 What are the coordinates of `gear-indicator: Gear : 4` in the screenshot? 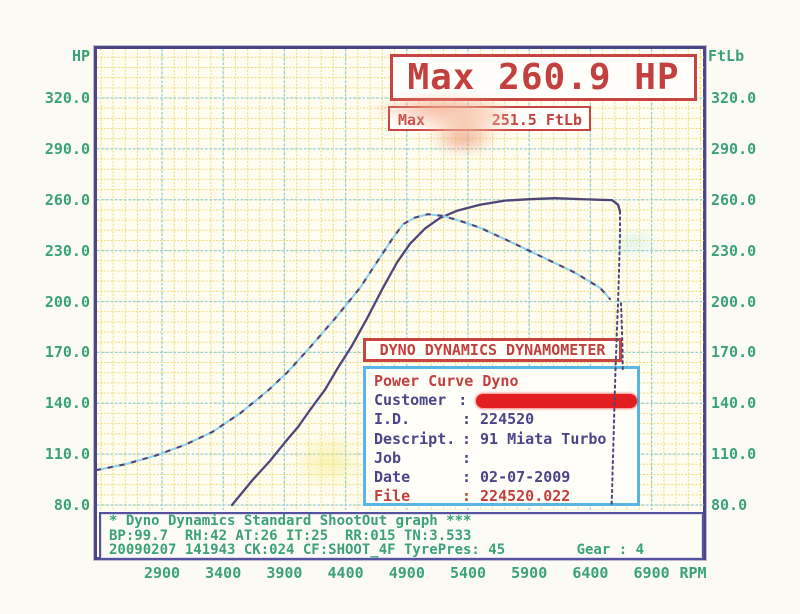 It's located at (610, 550).